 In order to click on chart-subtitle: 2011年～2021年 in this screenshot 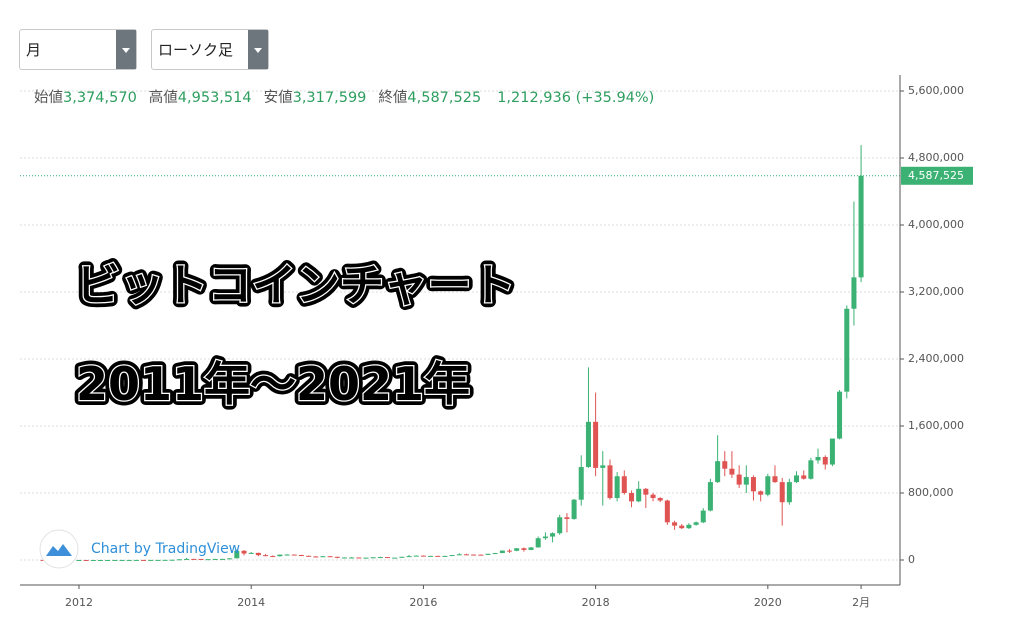, I will do `click(273, 384)`.